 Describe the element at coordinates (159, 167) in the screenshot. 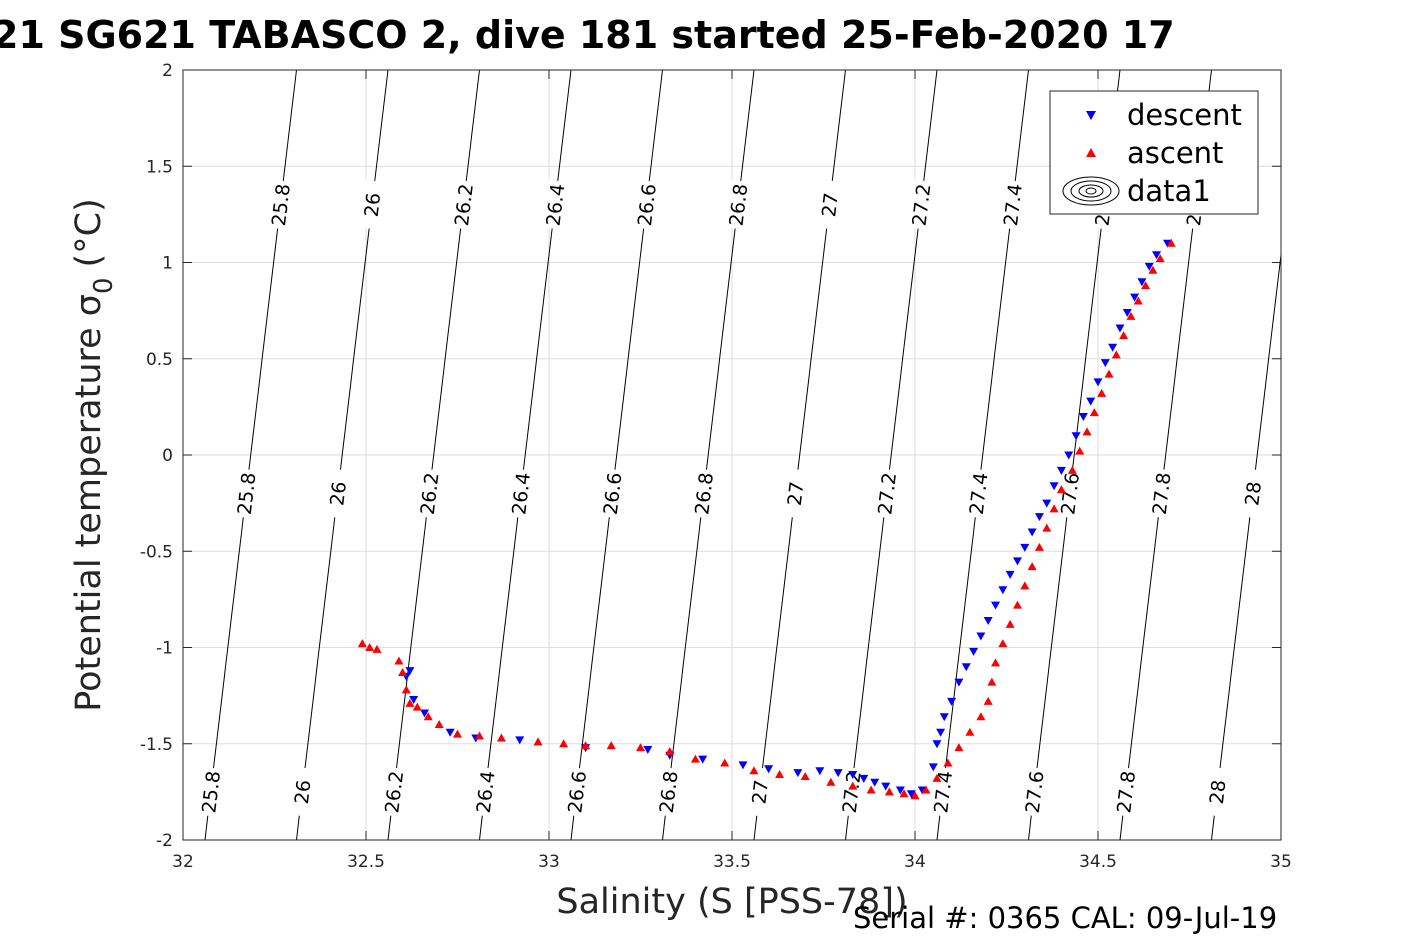

I see `y-tick-label: 1.5` at that location.